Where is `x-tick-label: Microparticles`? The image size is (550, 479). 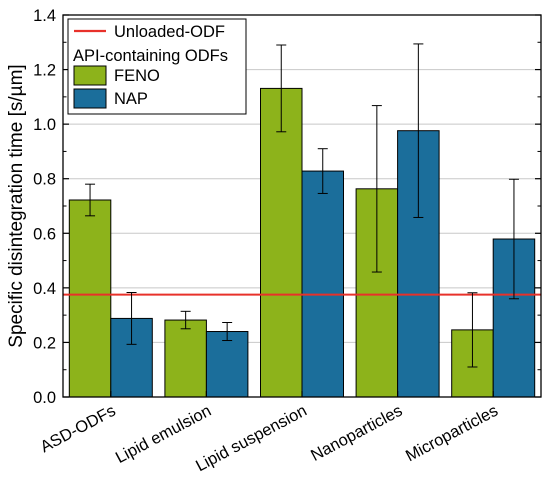
x-tick-label: Microparticles is located at coordinates (452, 434).